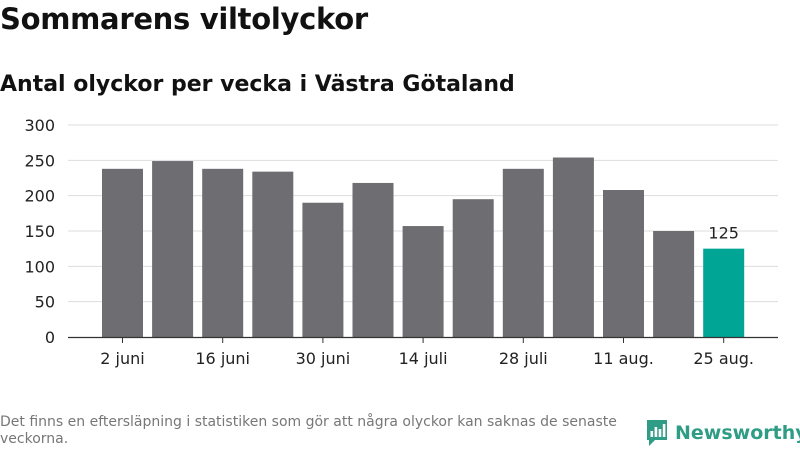  Describe the element at coordinates (39, 231) in the screenshot. I see `y-tick-label: 150` at that location.